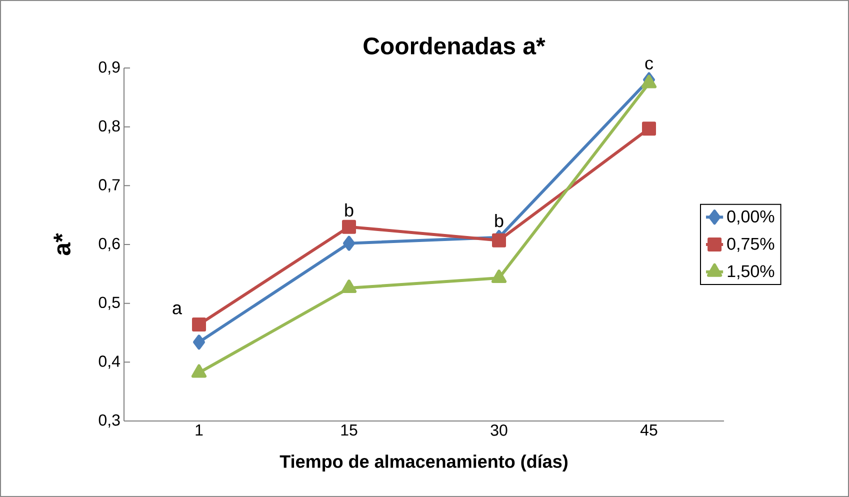 The image size is (849, 497). I want to click on y-tick-label: 0,7, so click(109, 185).